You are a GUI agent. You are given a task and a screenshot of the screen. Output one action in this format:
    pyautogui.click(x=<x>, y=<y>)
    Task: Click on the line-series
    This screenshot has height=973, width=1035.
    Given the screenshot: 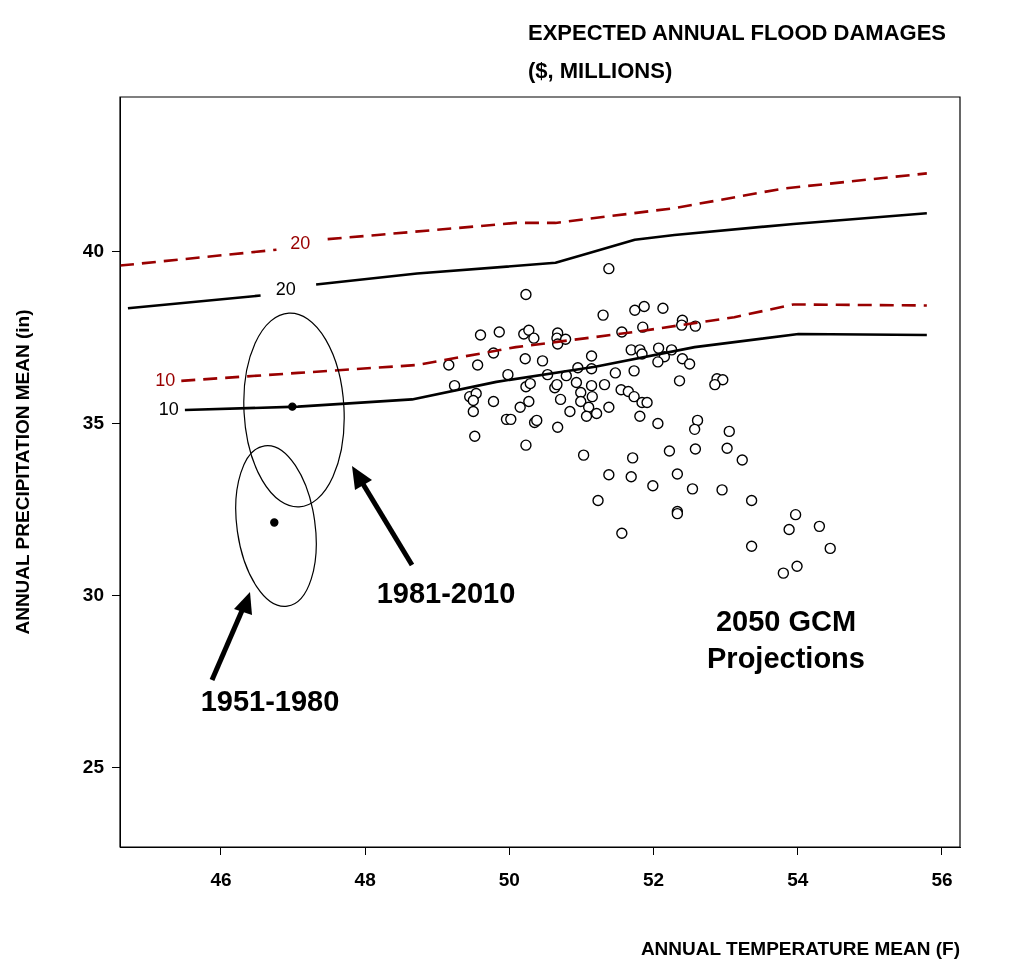 What is the action you would take?
    pyautogui.click(x=554, y=343)
    